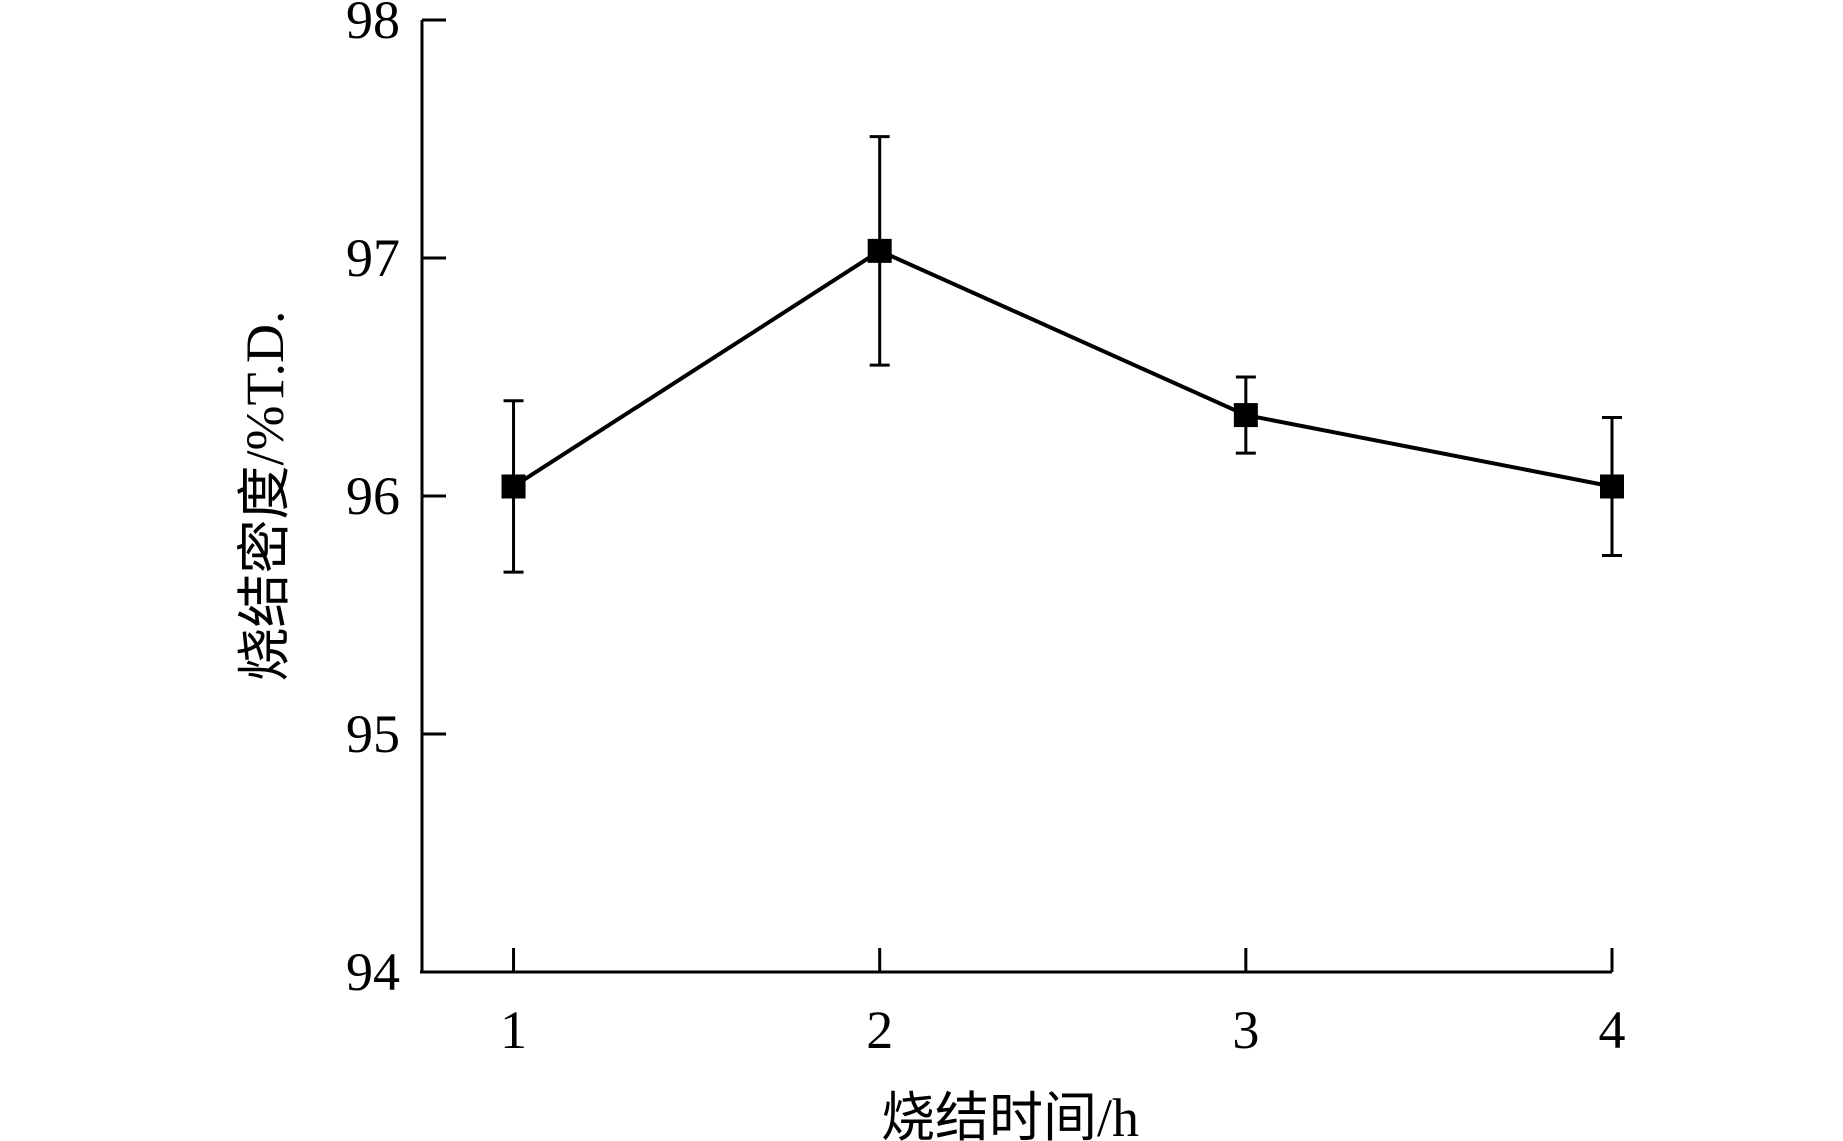 This screenshot has width=1843, height=1141. What do you see at coordinates (1245, 1030) in the screenshot?
I see `x-tick-label: 3` at bounding box center [1245, 1030].